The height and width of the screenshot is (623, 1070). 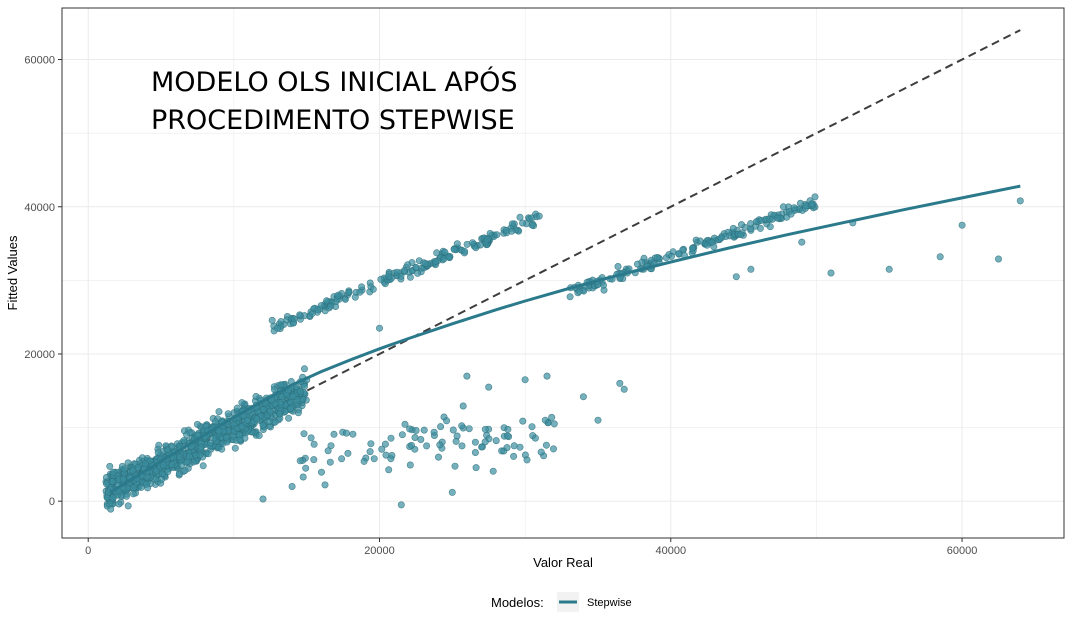 What do you see at coordinates (517, 602) in the screenshot?
I see `legend-title: Modelos:` at bounding box center [517, 602].